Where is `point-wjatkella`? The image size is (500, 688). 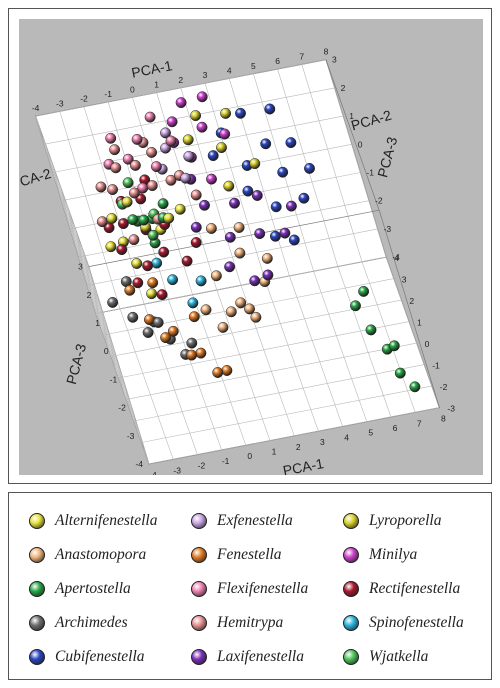 point-wjatkella is located at coordinates (128, 183).